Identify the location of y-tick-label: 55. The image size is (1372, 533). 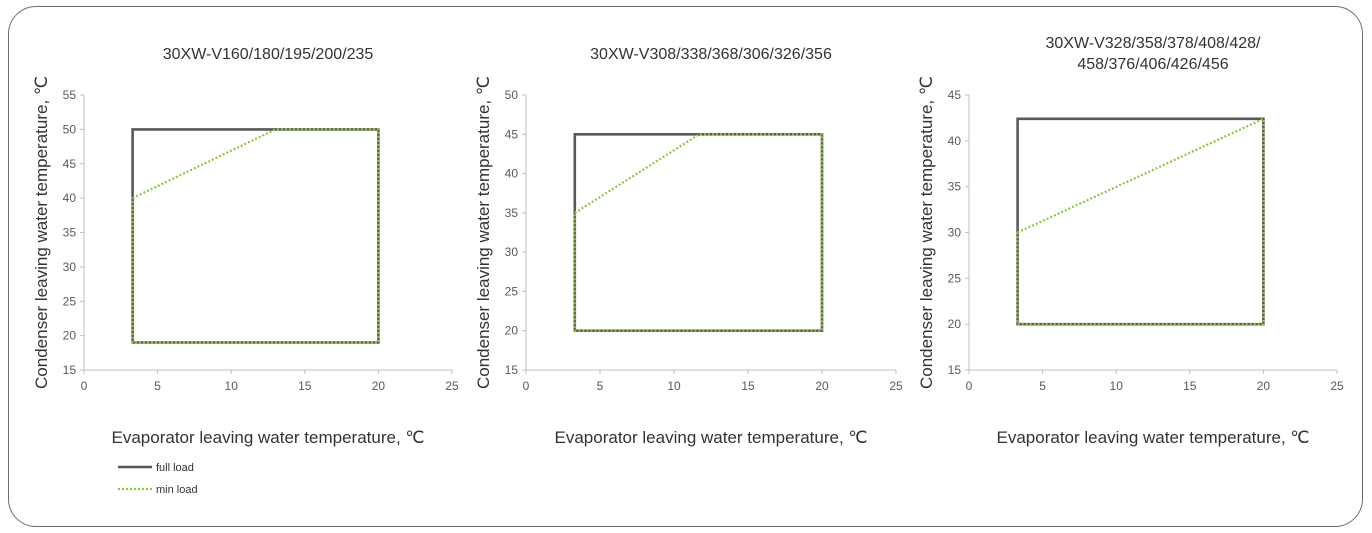
(70, 95).